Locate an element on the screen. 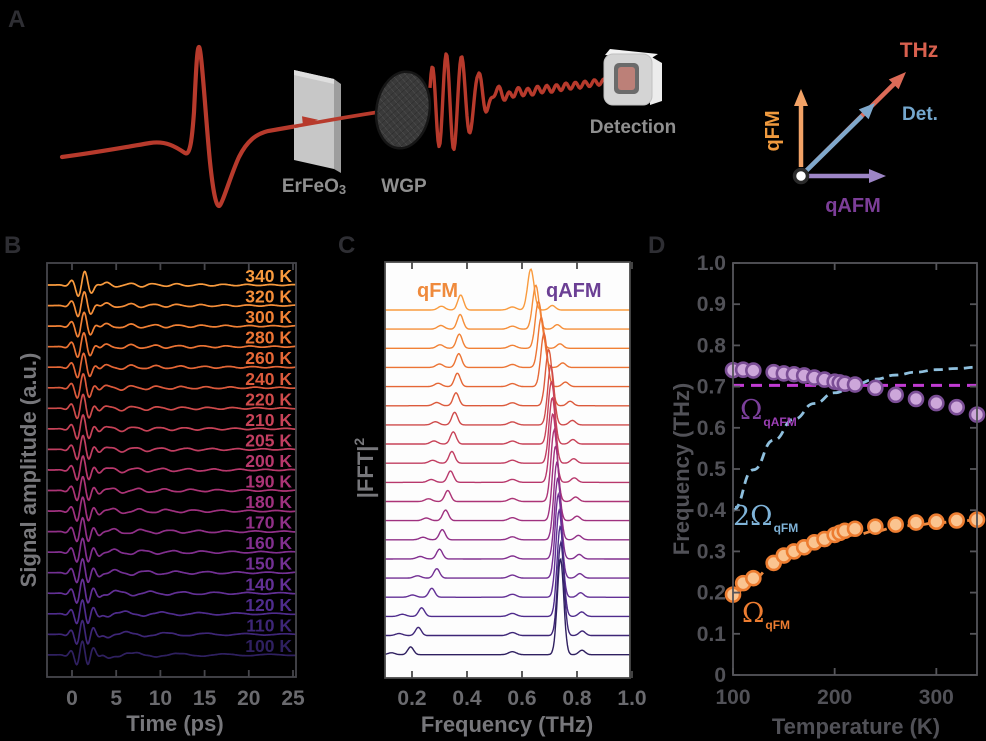 The image size is (986, 741). time-trace-140K is located at coordinates (171, 591).